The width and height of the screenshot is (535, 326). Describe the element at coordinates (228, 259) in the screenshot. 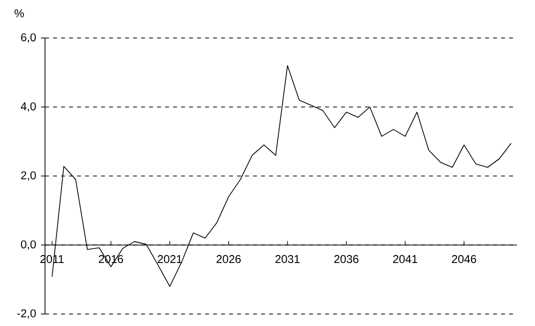

I see `x-tick-label: 2026` at that location.